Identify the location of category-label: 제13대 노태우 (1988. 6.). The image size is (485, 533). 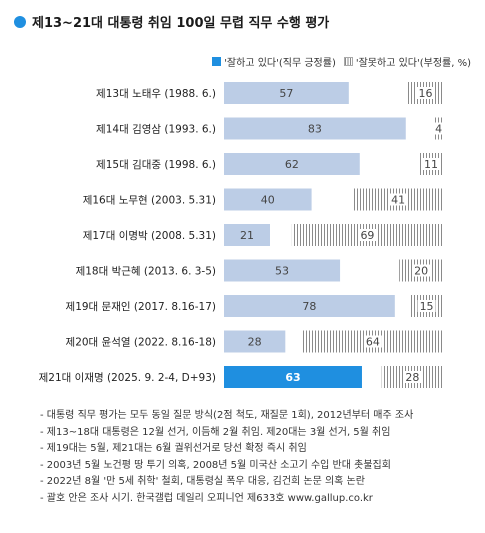
(156, 94).